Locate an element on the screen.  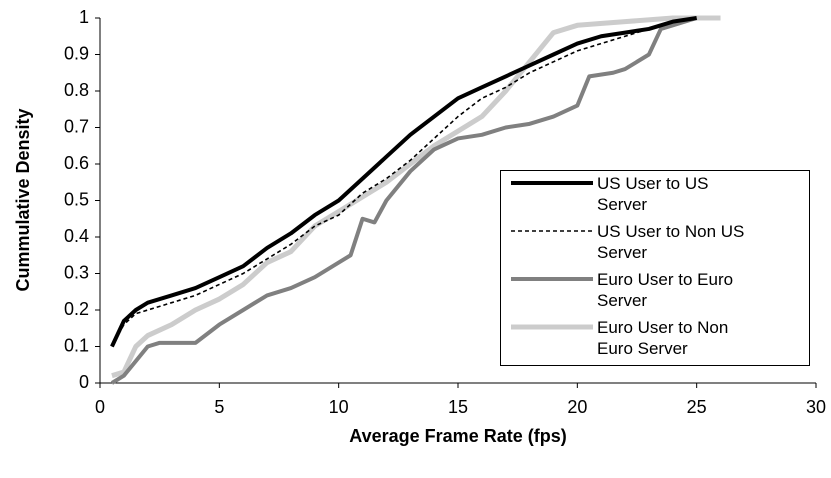
legend-item: US User to Non US Server is located at coordinates (655, 243).